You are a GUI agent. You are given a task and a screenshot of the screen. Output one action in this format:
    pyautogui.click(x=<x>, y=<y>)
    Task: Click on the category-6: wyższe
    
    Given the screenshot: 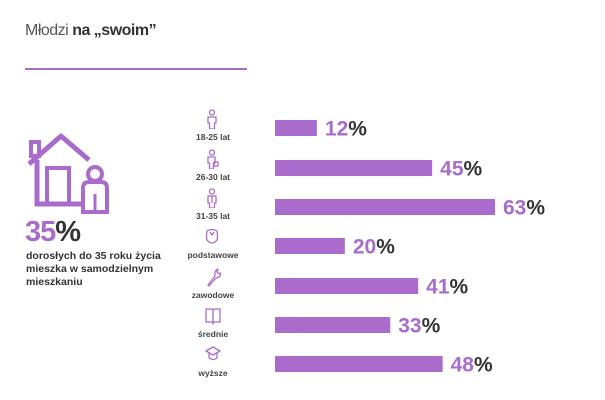 What is the action you would take?
    pyautogui.click(x=213, y=361)
    